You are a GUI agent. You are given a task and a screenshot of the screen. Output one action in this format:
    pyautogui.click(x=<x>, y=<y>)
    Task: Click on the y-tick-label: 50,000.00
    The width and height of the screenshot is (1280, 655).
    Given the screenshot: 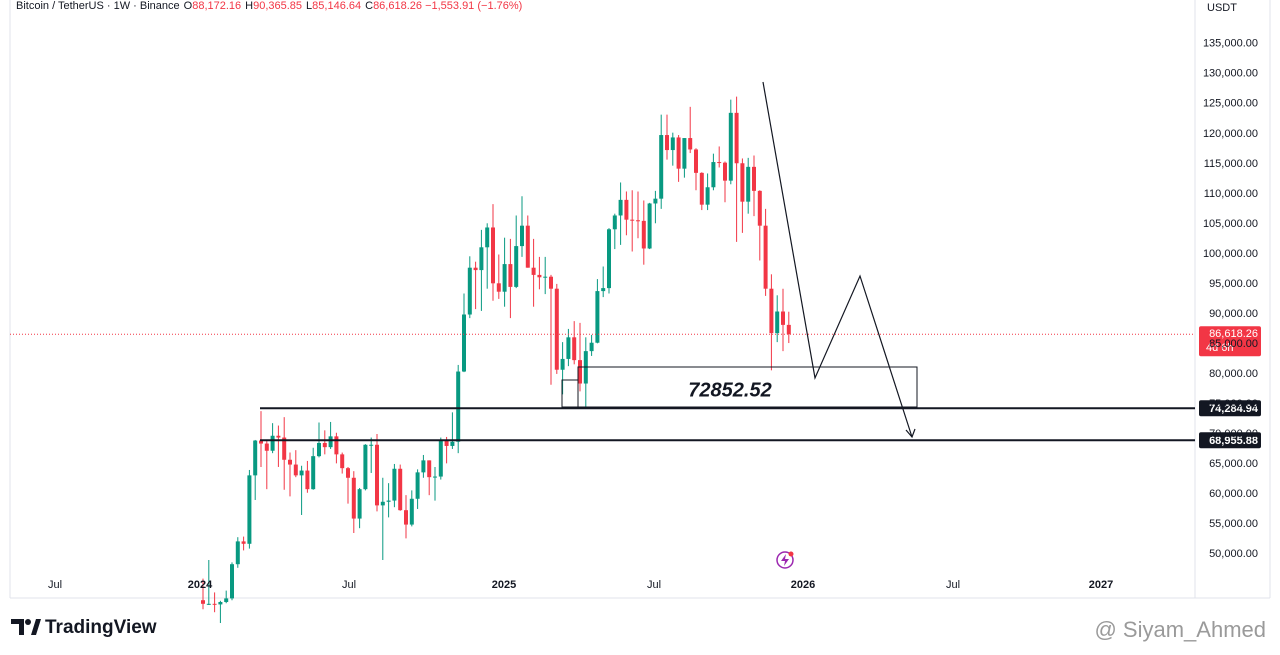 What is the action you would take?
    pyautogui.click(x=1233, y=554)
    